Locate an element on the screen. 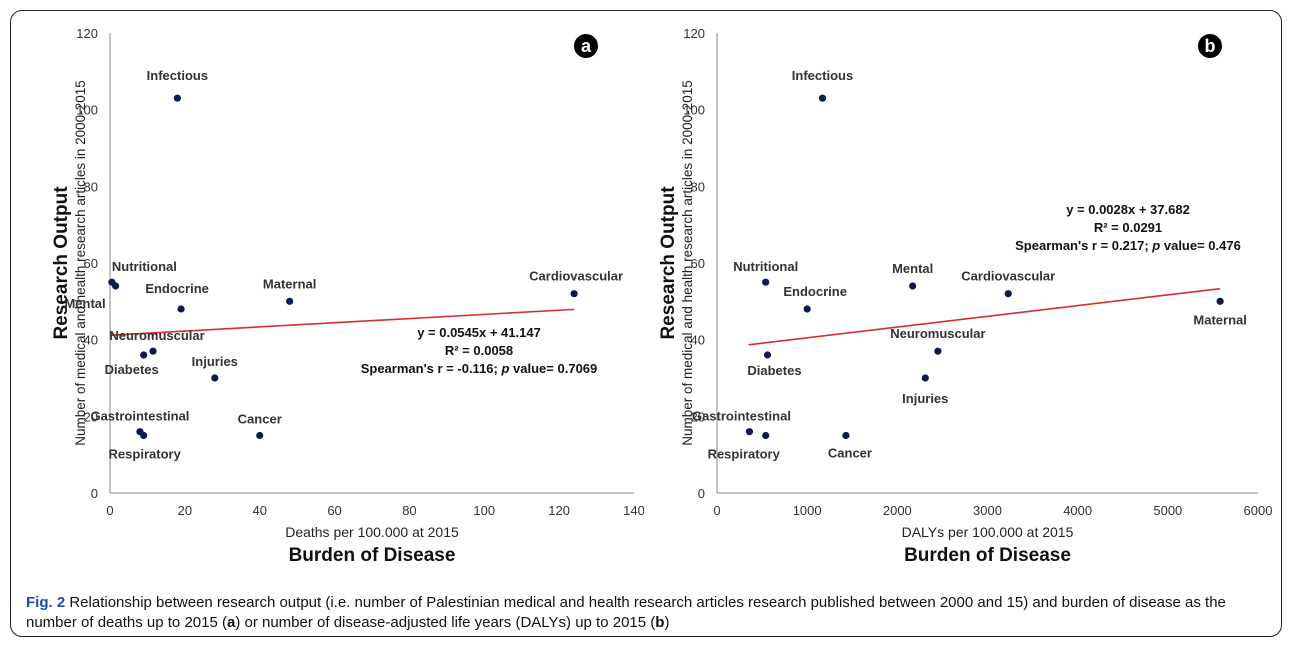  panel-label: b is located at coordinates (1210, 46).